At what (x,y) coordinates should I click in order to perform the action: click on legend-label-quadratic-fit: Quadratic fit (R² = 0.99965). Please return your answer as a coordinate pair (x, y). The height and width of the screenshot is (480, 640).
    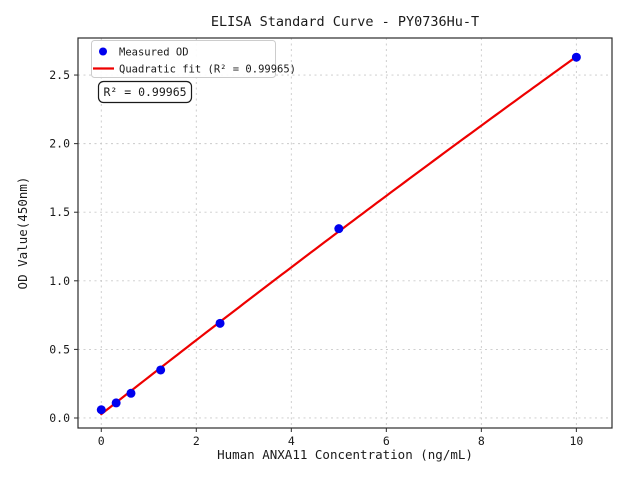
    Looking at the image, I should click on (207, 70).